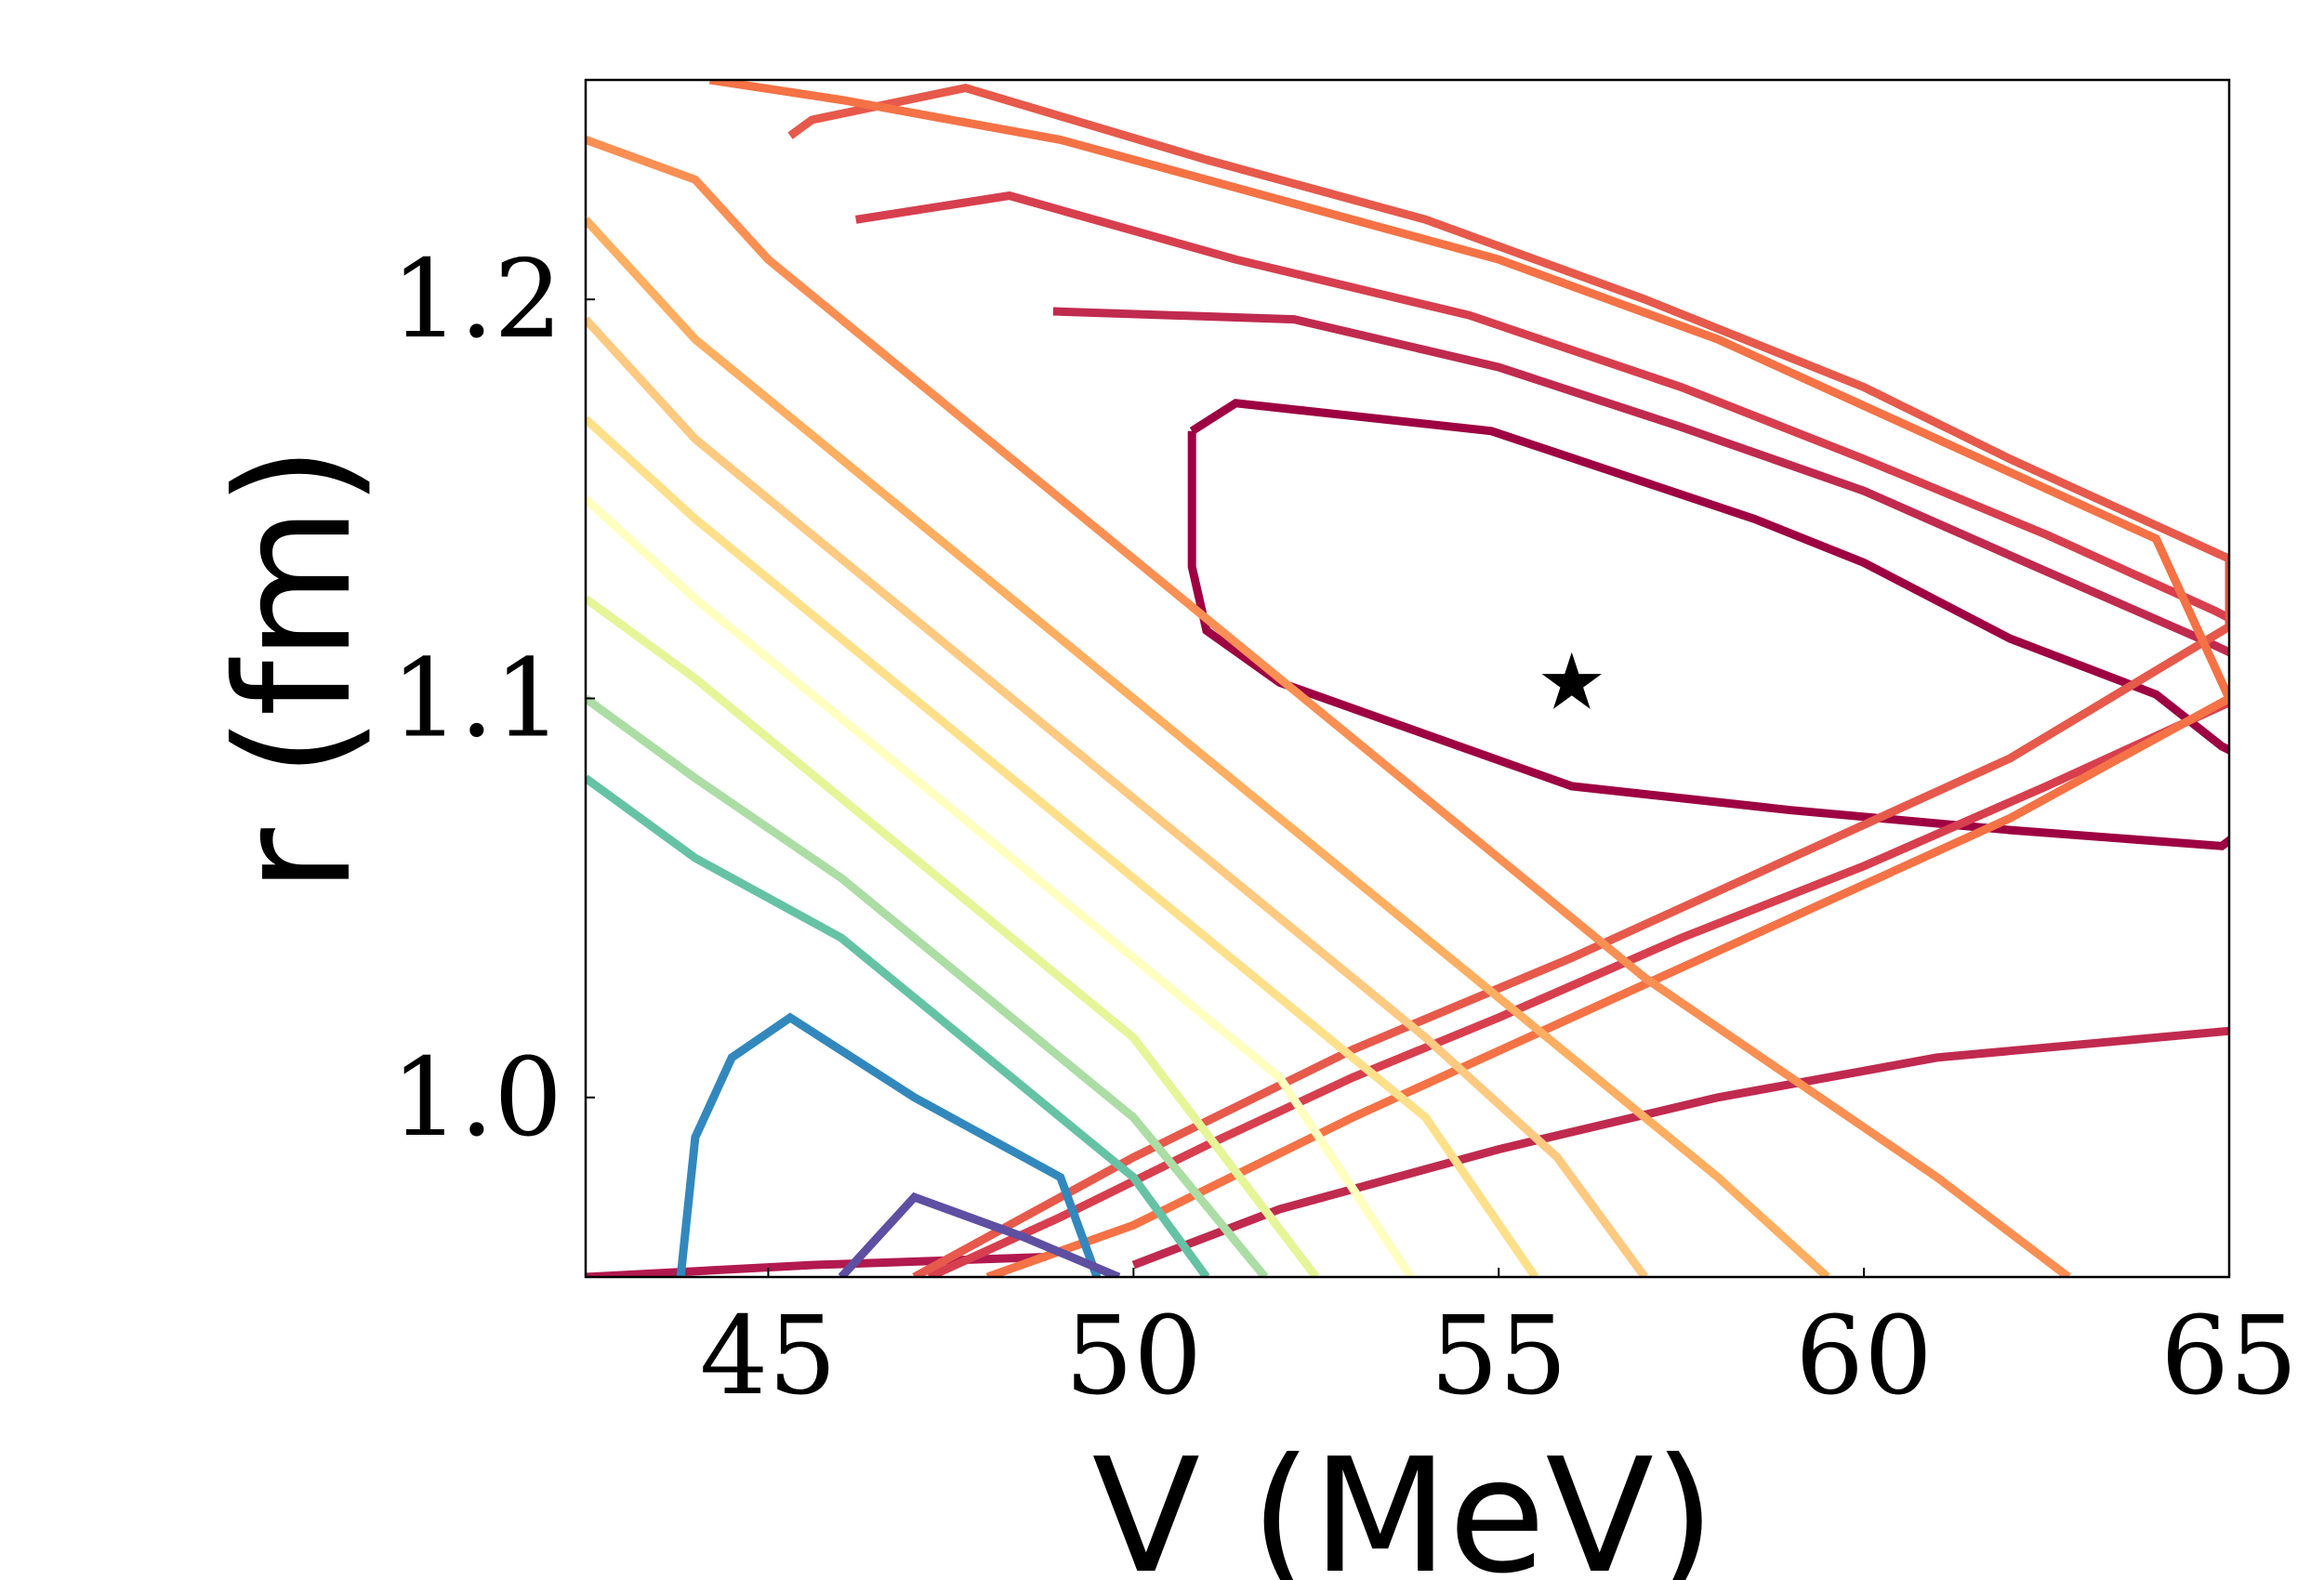 Image resolution: width=2324 pixels, height=1580 pixels. What do you see at coordinates (1864, 1356) in the screenshot?
I see `x-tick-label: 60` at bounding box center [1864, 1356].